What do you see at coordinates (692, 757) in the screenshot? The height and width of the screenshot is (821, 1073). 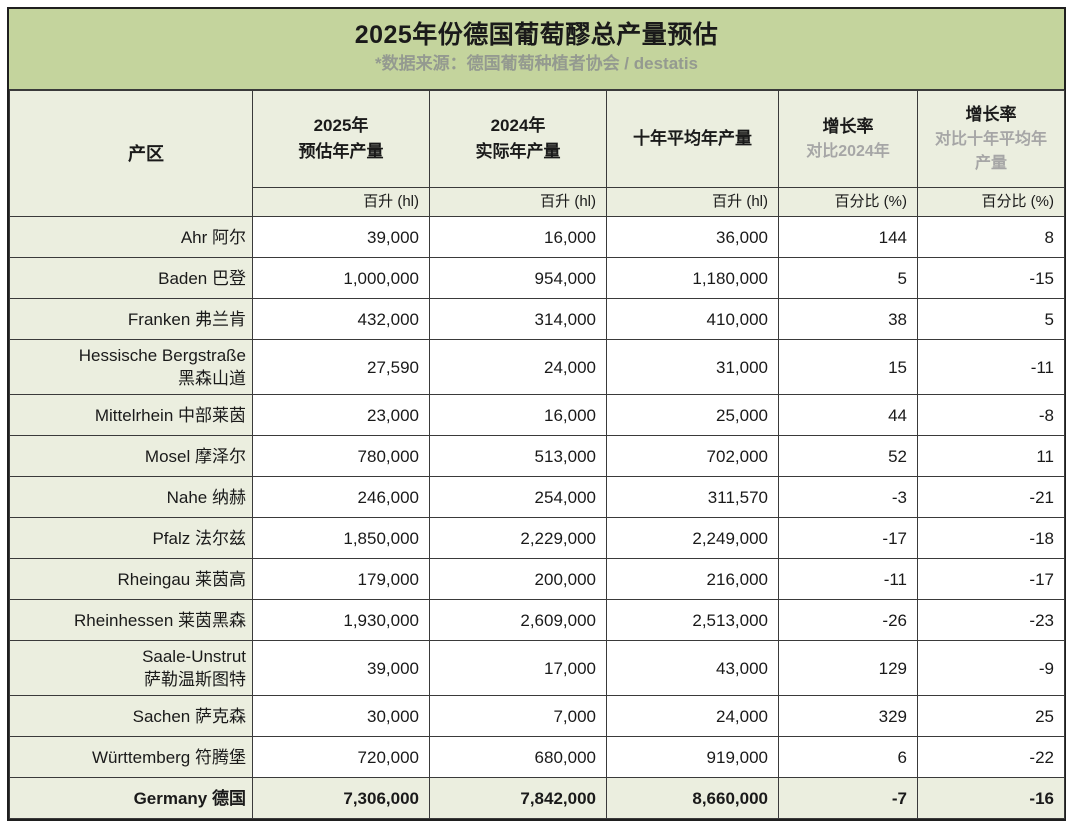 I see `ten-year-average-cell: 919,000` at bounding box center [692, 757].